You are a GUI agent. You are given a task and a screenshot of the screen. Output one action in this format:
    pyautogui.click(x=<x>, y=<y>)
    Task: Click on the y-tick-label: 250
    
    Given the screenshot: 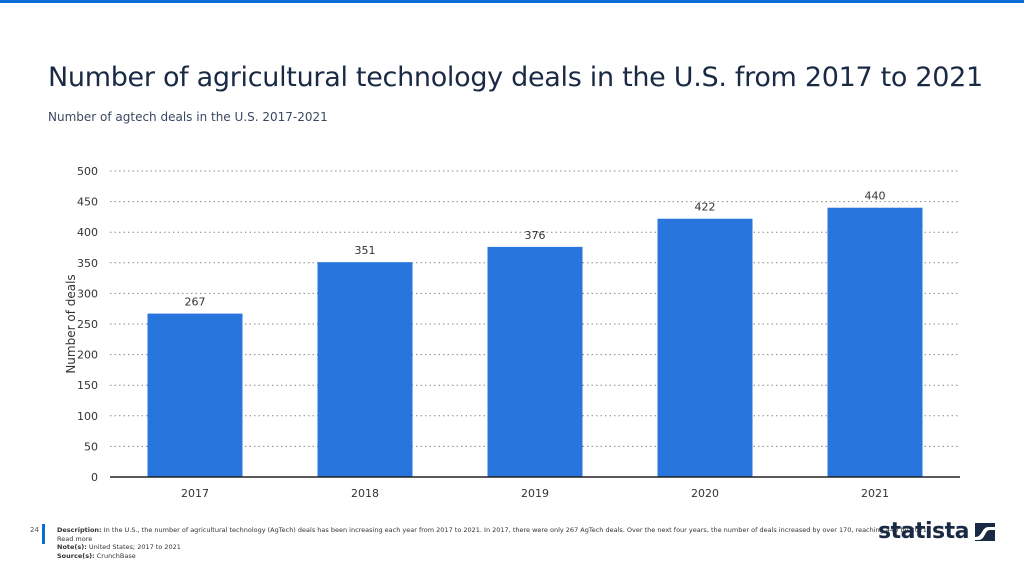 What is the action you would take?
    pyautogui.click(x=87, y=324)
    